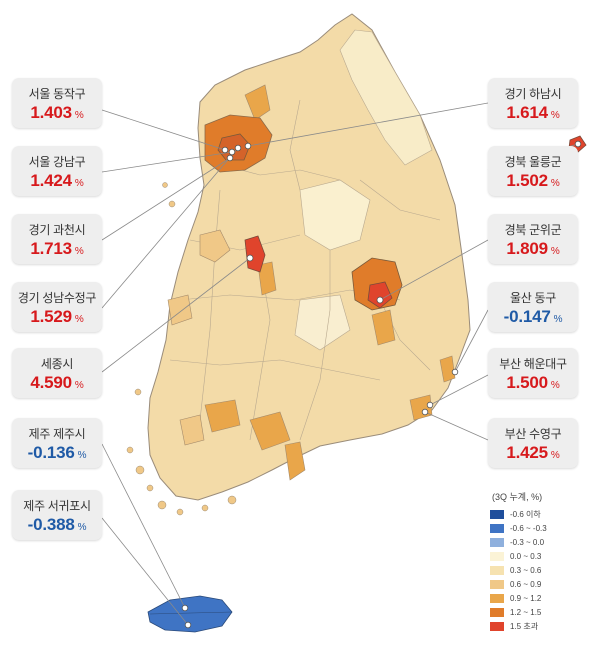  I want to click on callout-sejong: 세종시 4.590%, so click(57, 373).